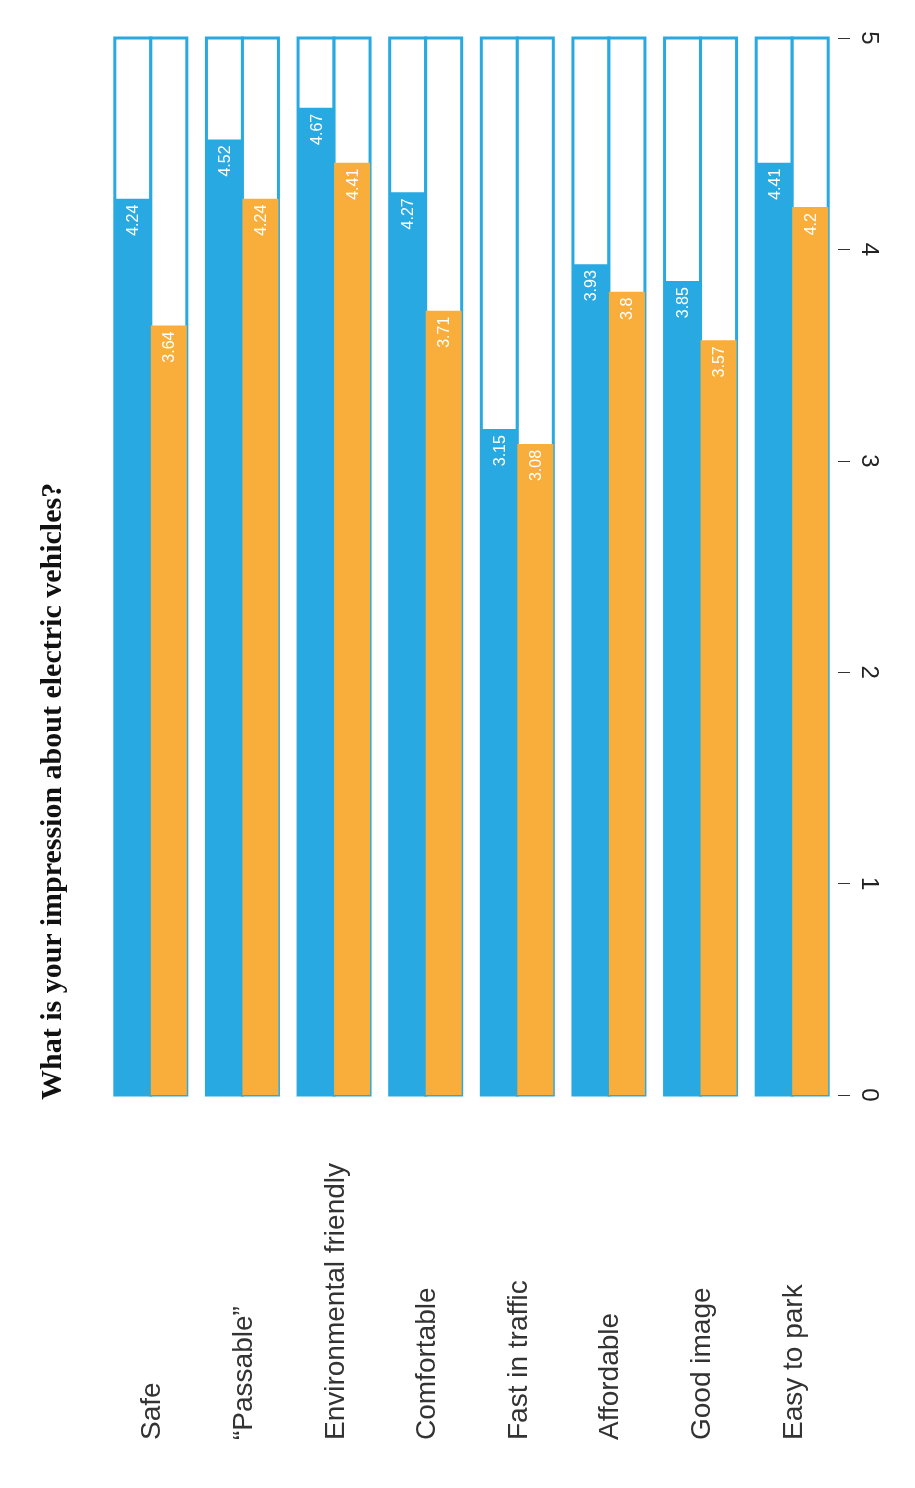 Image resolution: width=915 pixels, height=1488 pixels. Describe the element at coordinates (591, 286) in the screenshot. I see `data-label: 3.93` at that location.